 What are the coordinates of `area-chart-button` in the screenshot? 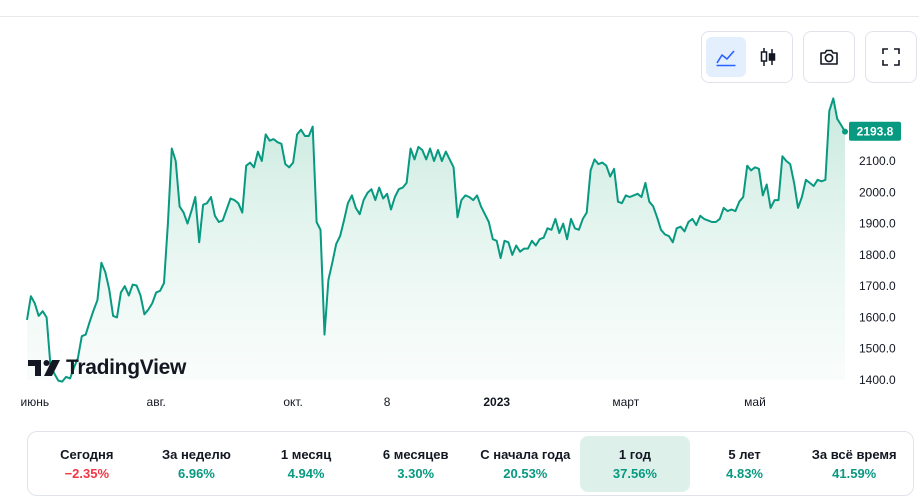 It's located at (726, 57).